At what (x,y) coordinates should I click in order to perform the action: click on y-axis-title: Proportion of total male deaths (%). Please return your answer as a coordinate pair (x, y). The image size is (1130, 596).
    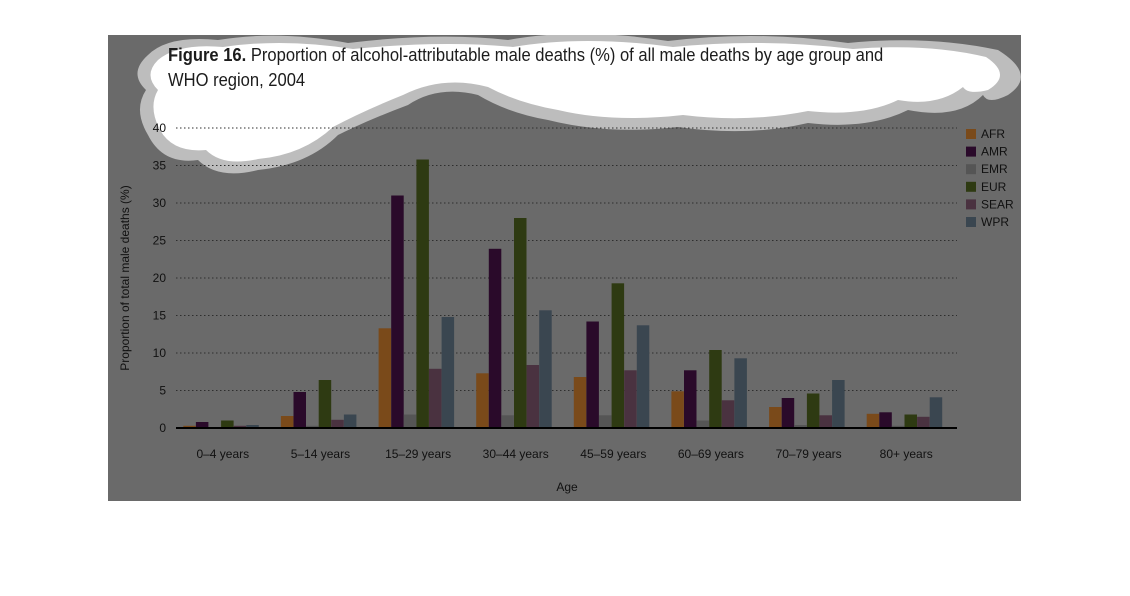
    Looking at the image, I should click on (125, 277).